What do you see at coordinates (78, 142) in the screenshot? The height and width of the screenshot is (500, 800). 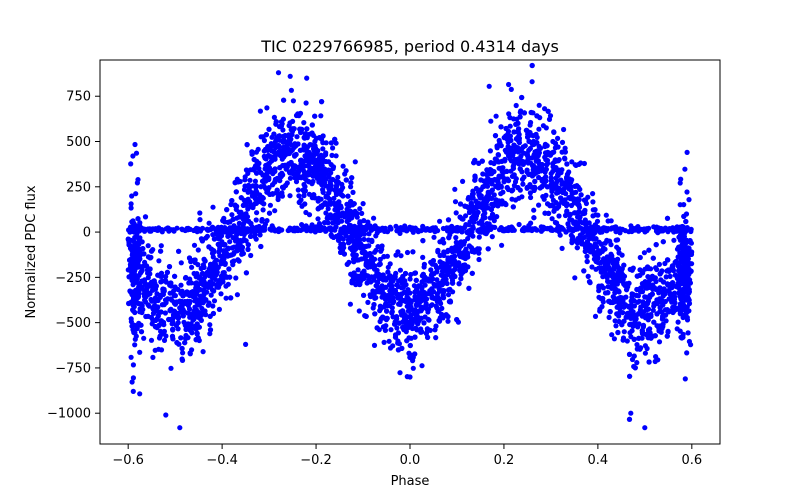 I see `y-tick-label: 500` at bounding box center [78, 142].